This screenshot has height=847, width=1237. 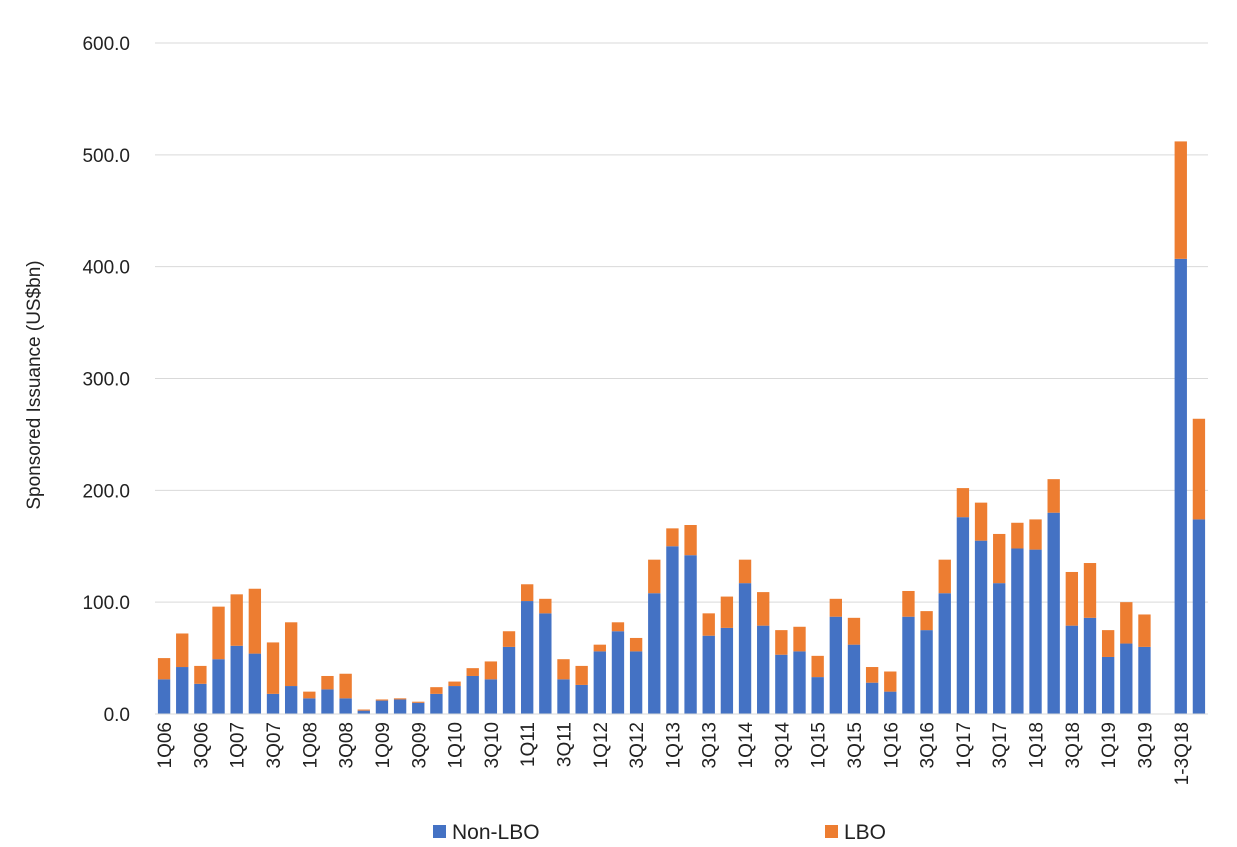 I want to click on y-tick-label: 0.0, so click(x=117, y=715).